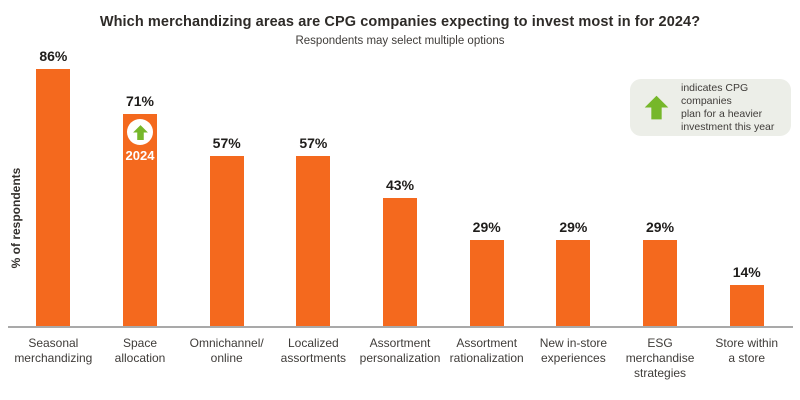 This screenshot has width=800, height=400. I want to click on heavier-investment-badge: 2024, so click(140, 141).